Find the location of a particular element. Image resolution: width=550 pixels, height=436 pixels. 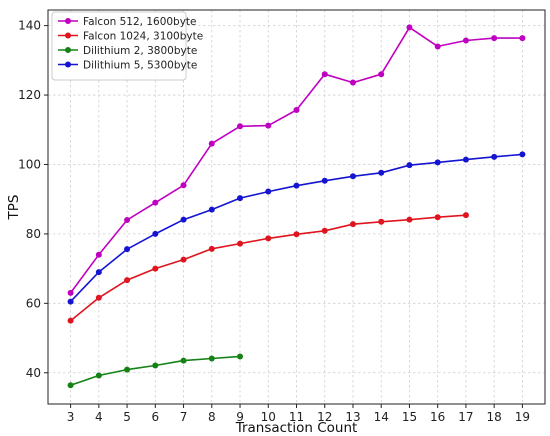

x-tick-label: 3 is located at coordinates (71, 417).